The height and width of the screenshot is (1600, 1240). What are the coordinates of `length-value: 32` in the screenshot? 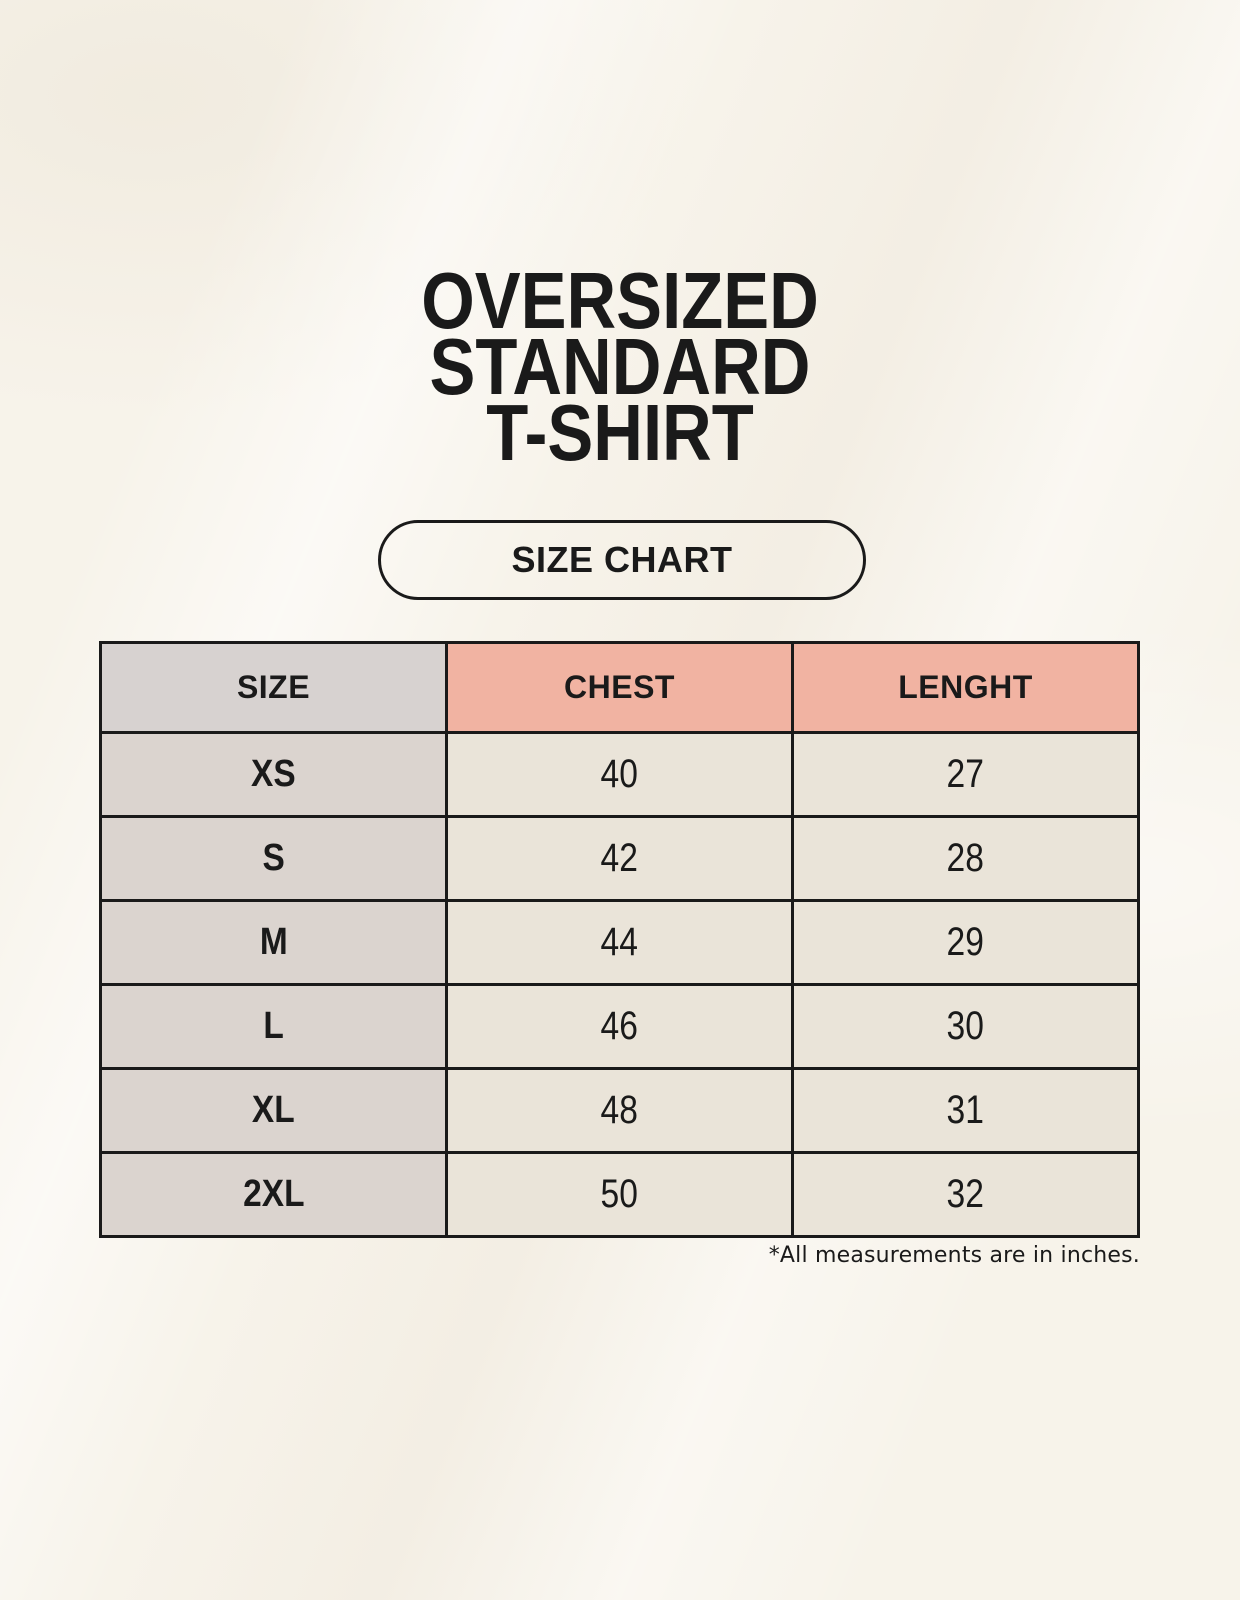 It's located at (965, 1194).